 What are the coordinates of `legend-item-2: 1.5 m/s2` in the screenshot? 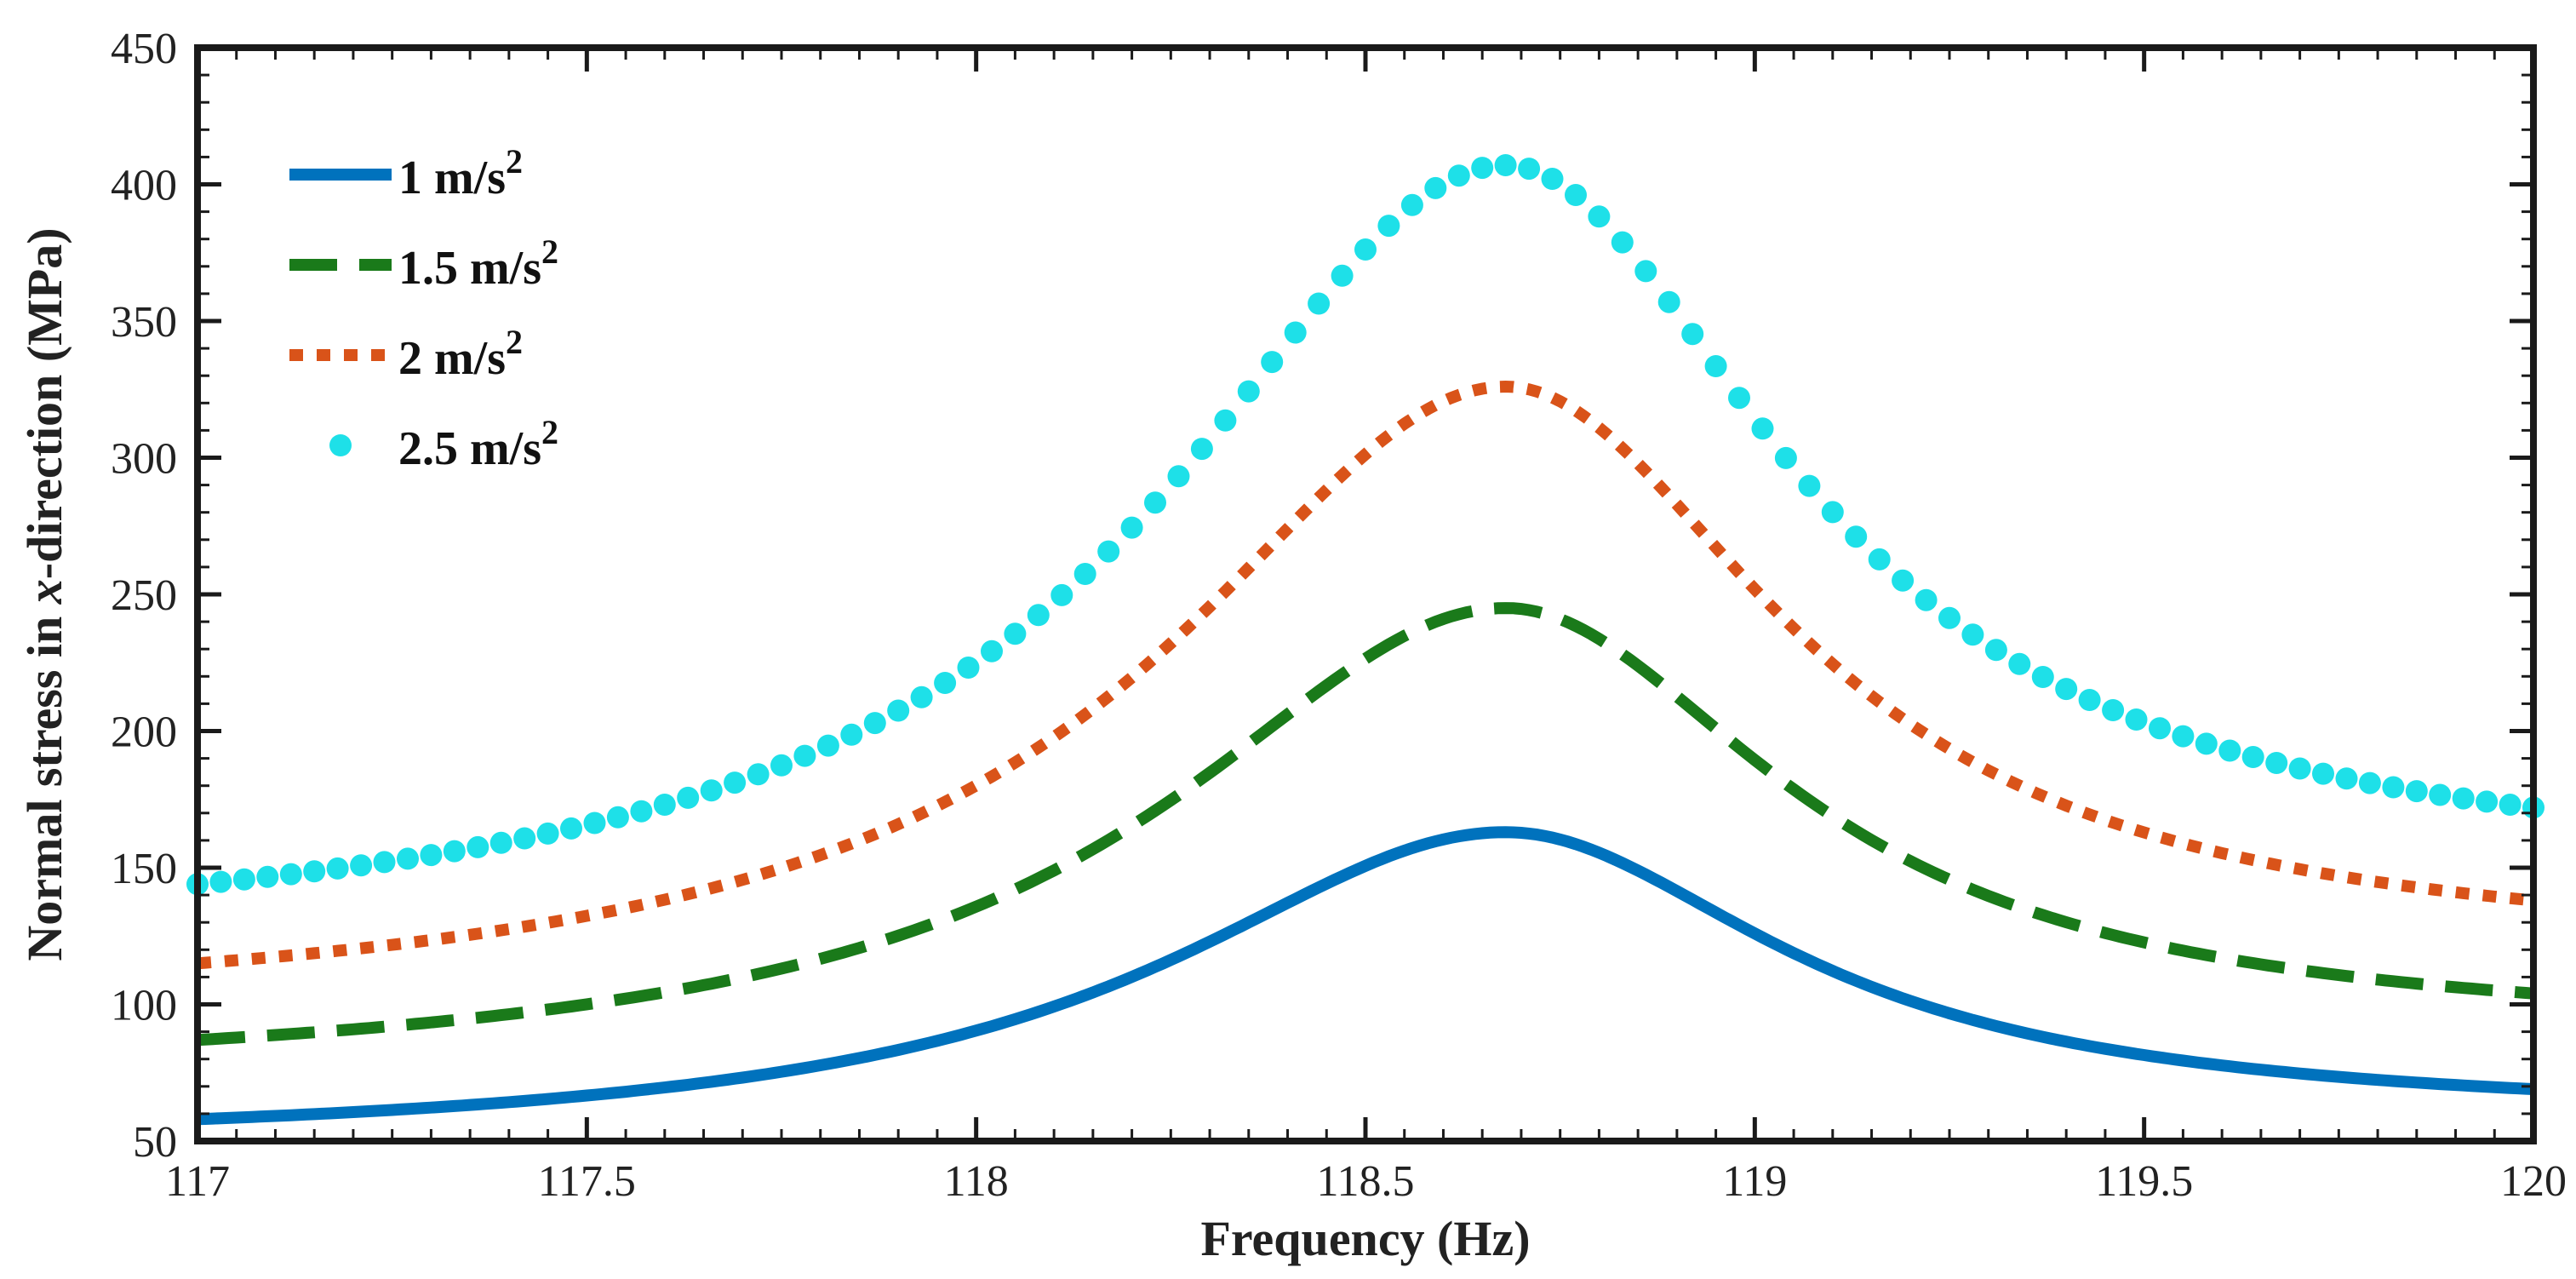 It's located at (424, 264).